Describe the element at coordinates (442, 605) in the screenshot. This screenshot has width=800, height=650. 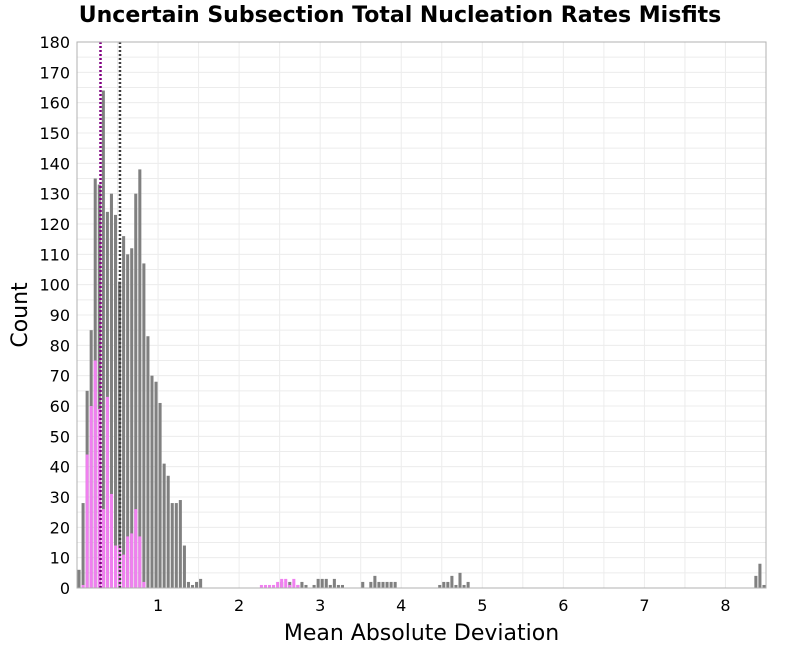
I see `x-axis-ticks: 1 2 3 4 5 6 7 8` at that location.